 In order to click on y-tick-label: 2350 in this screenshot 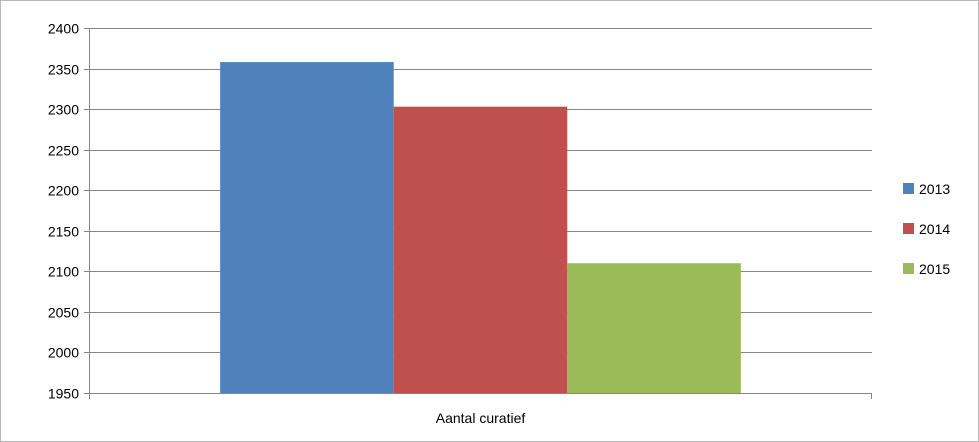, I will do `click(63, 70)`.